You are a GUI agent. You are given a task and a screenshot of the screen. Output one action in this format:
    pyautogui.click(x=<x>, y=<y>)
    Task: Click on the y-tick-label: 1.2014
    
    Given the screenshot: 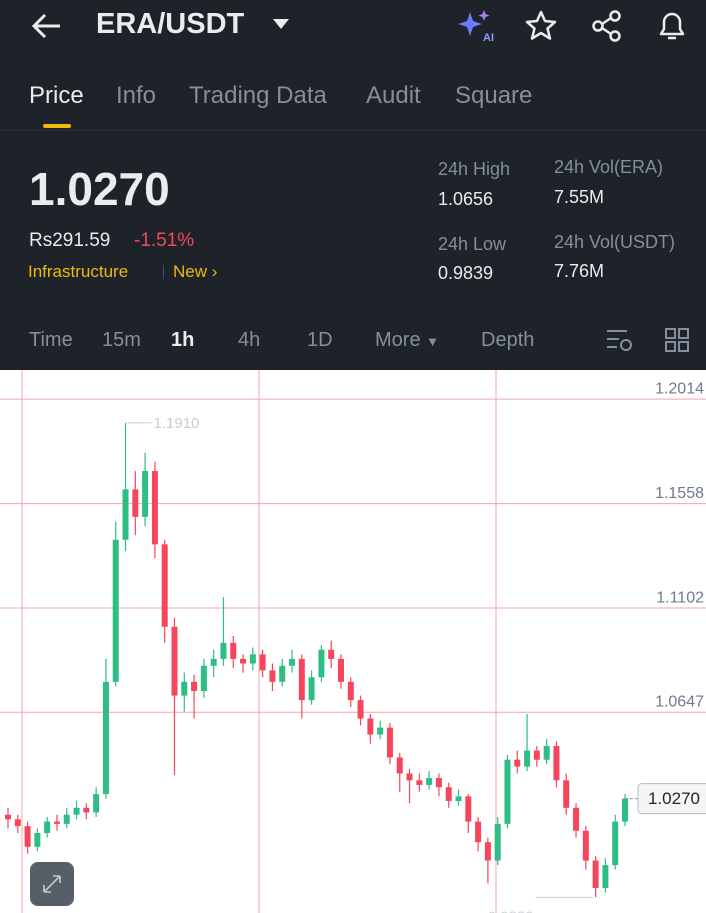 What is the action you would take?
    pyautogui.click(x=679, y=388)
    